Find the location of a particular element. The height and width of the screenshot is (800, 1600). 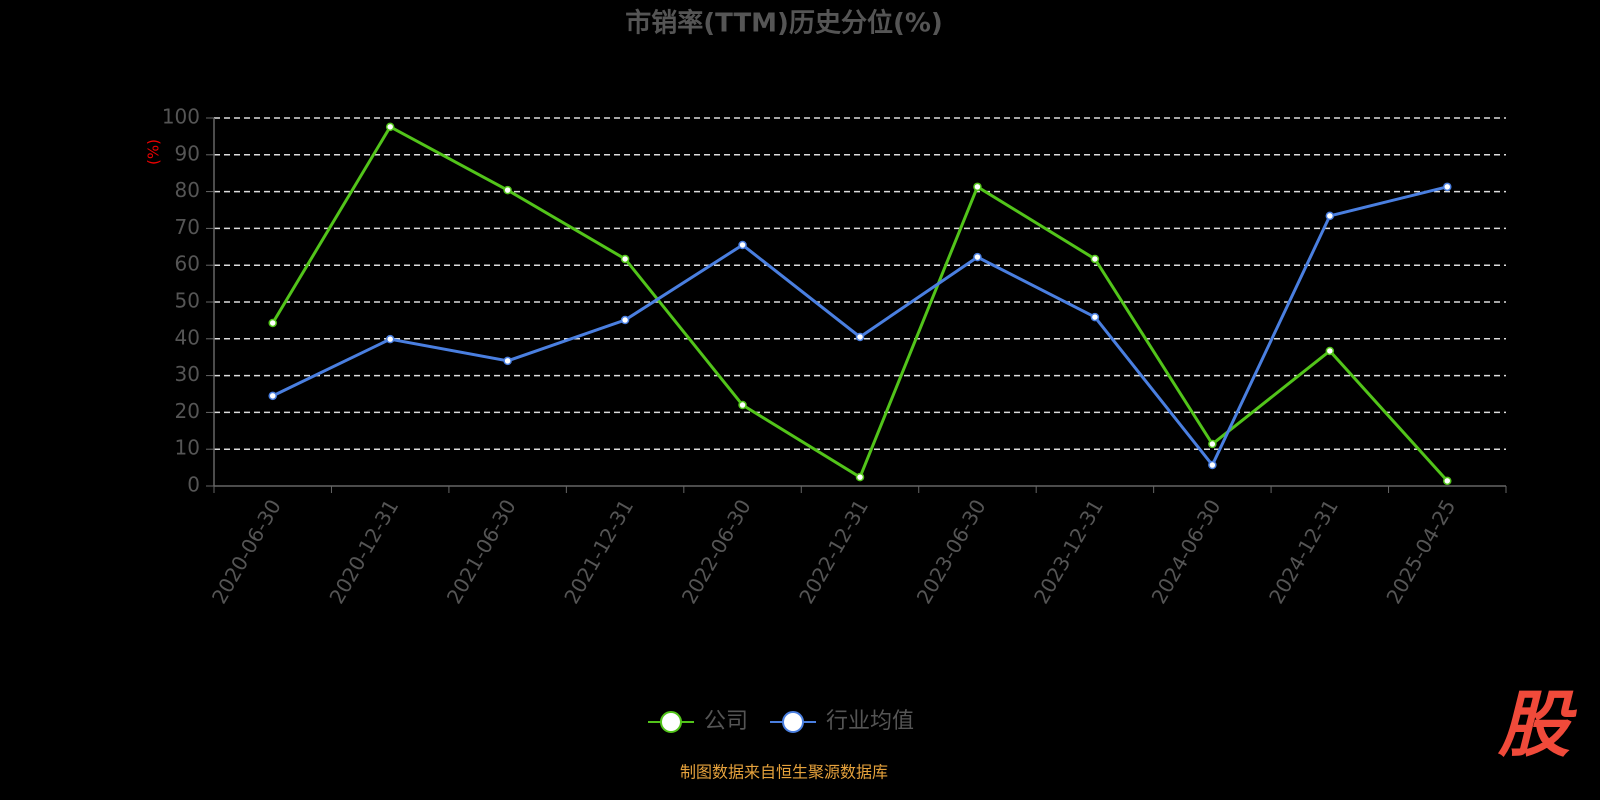

y-tick-label: 0 is located at coordinates (193, 485).